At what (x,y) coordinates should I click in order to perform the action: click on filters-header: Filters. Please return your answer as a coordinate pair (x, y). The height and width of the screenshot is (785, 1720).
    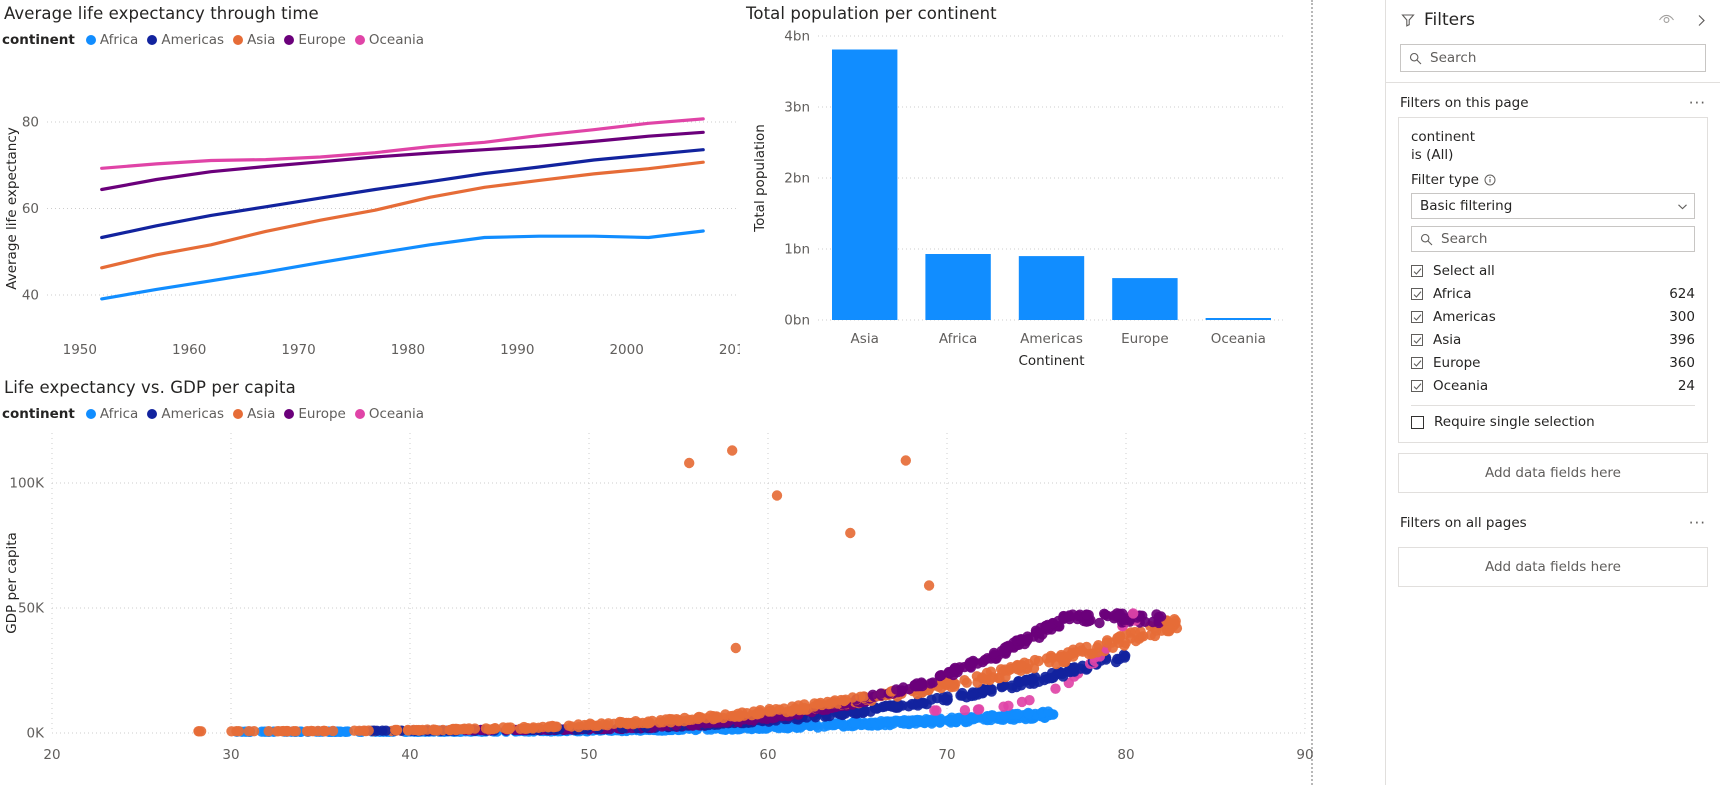
    Looking at the image, I should click on (1553, 20).